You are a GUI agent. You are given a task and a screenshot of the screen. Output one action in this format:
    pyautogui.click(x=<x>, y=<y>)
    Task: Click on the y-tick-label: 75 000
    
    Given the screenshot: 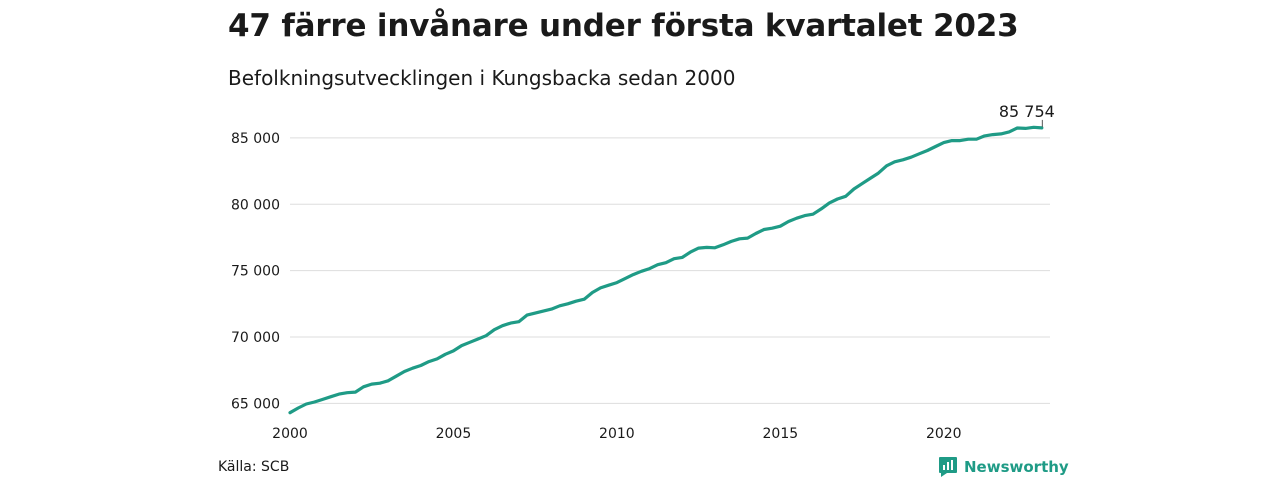 What is the action you would take?
    pyautogui.click(x=255, y=272)
    